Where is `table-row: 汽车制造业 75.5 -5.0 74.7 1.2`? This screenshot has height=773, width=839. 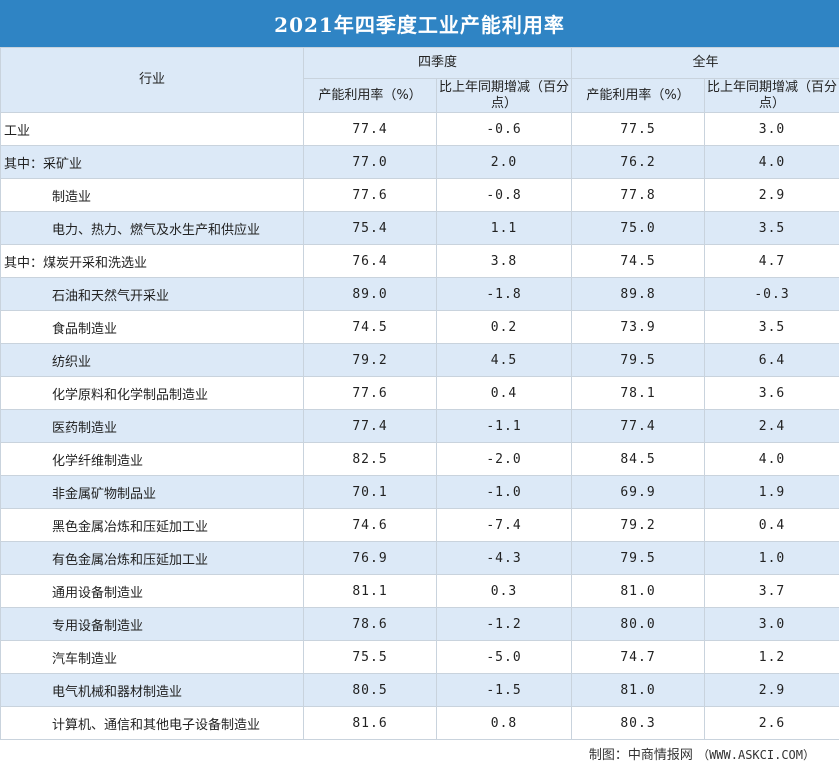 table-row: 汽车制造业 75.5 -5.0 74.7 1.2 is located at coordinates (419, 657).